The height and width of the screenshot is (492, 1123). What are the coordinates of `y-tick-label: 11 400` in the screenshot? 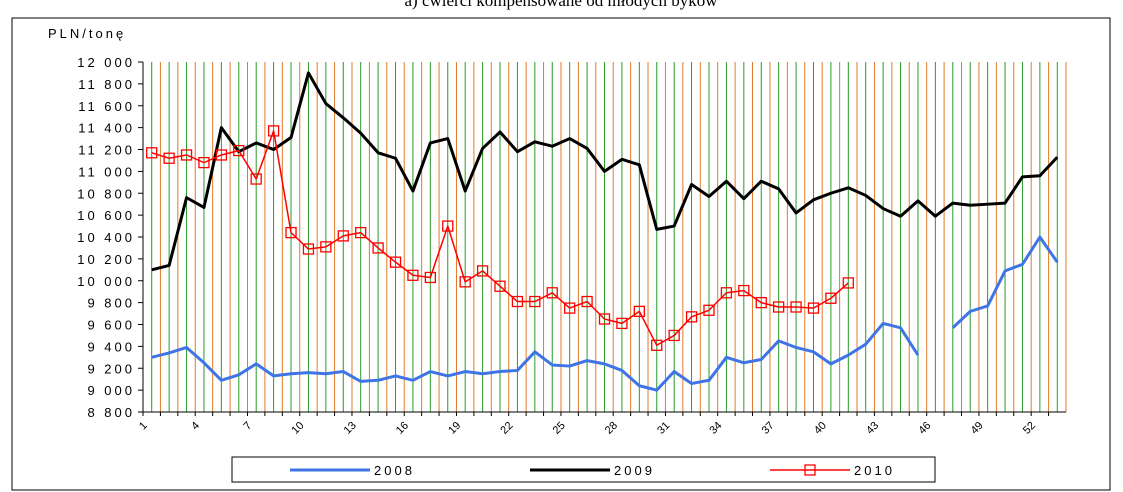 It's located at (106, 128).